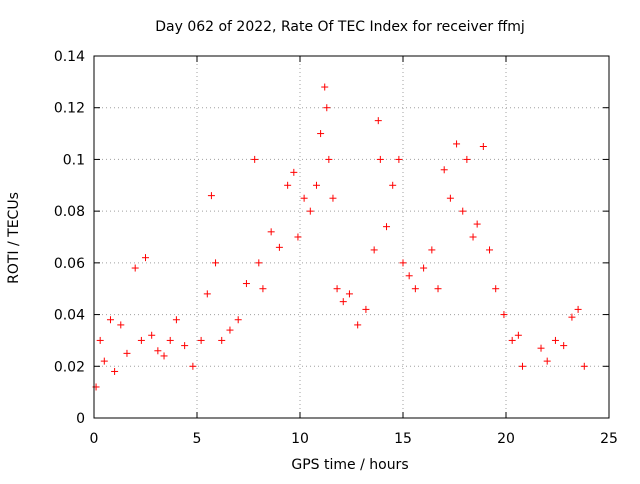 This screenshot has height=484, width=640. I want to click on x-axis-title: GPS time / hours, so click(350, 465).